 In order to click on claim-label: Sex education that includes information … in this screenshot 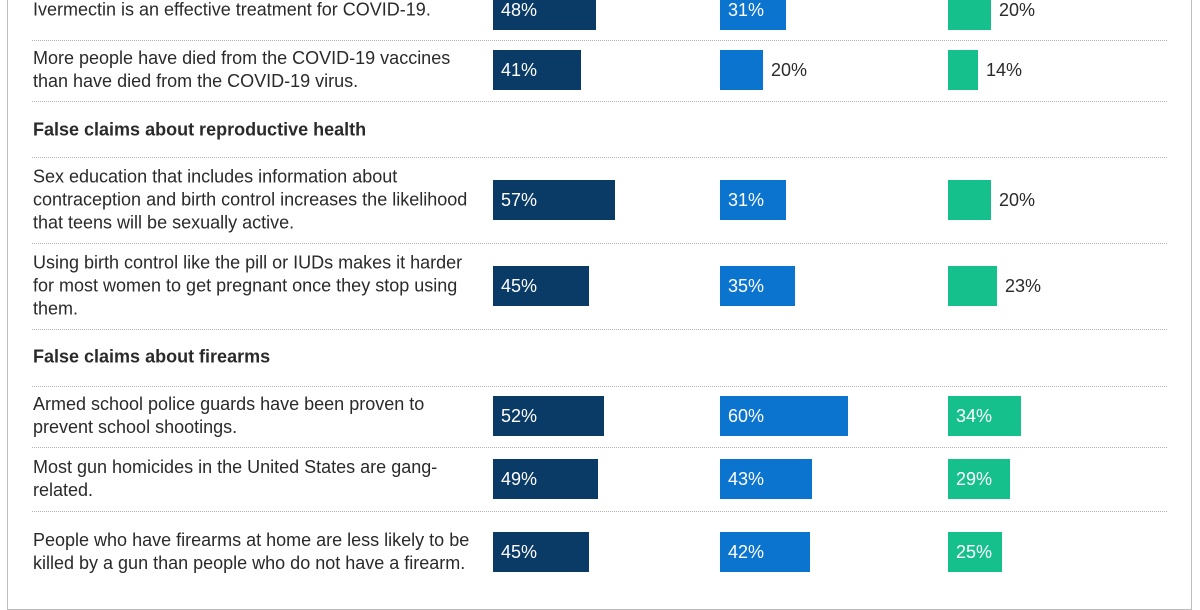, I will do `click(250, 199)`.